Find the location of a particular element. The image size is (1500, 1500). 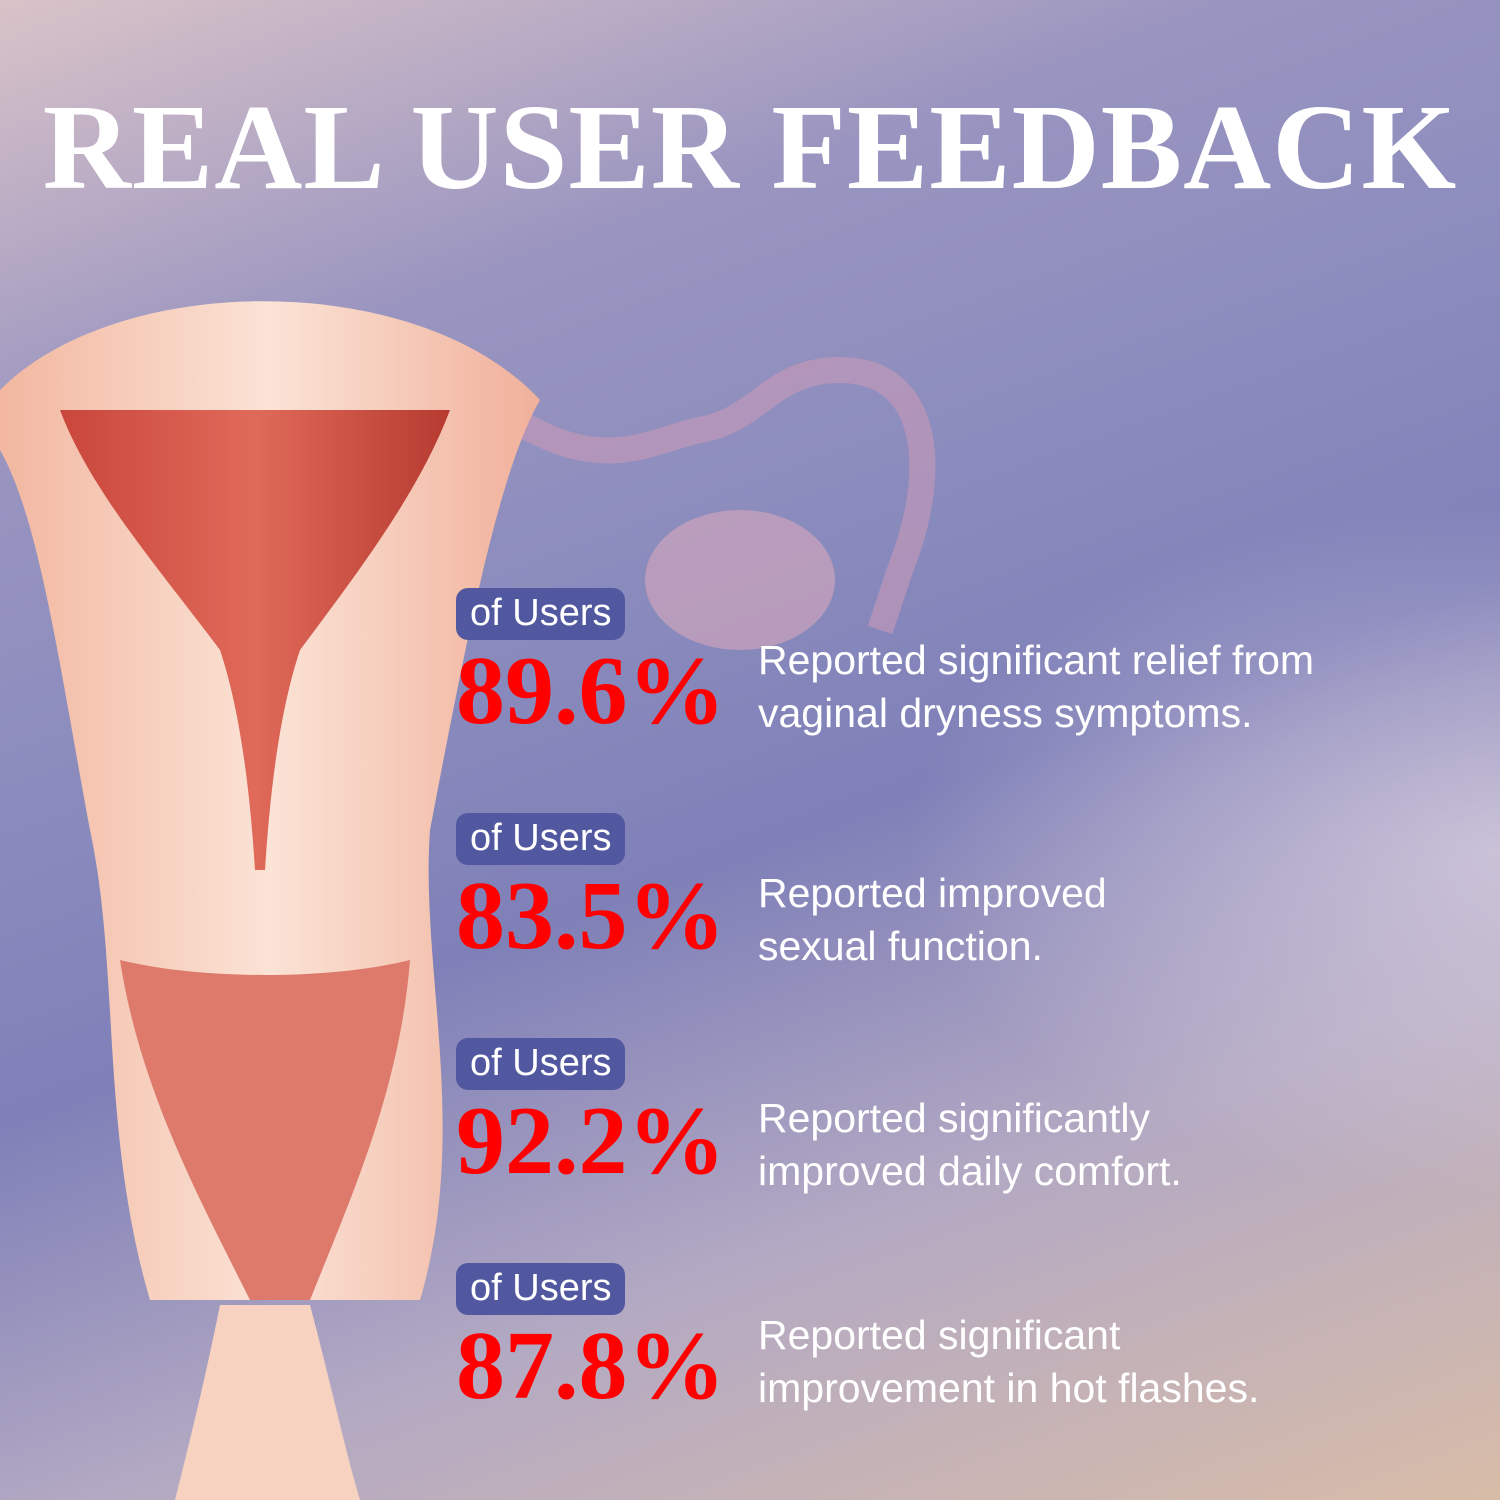

fallopian-tube is located at coordinates (714, 495).